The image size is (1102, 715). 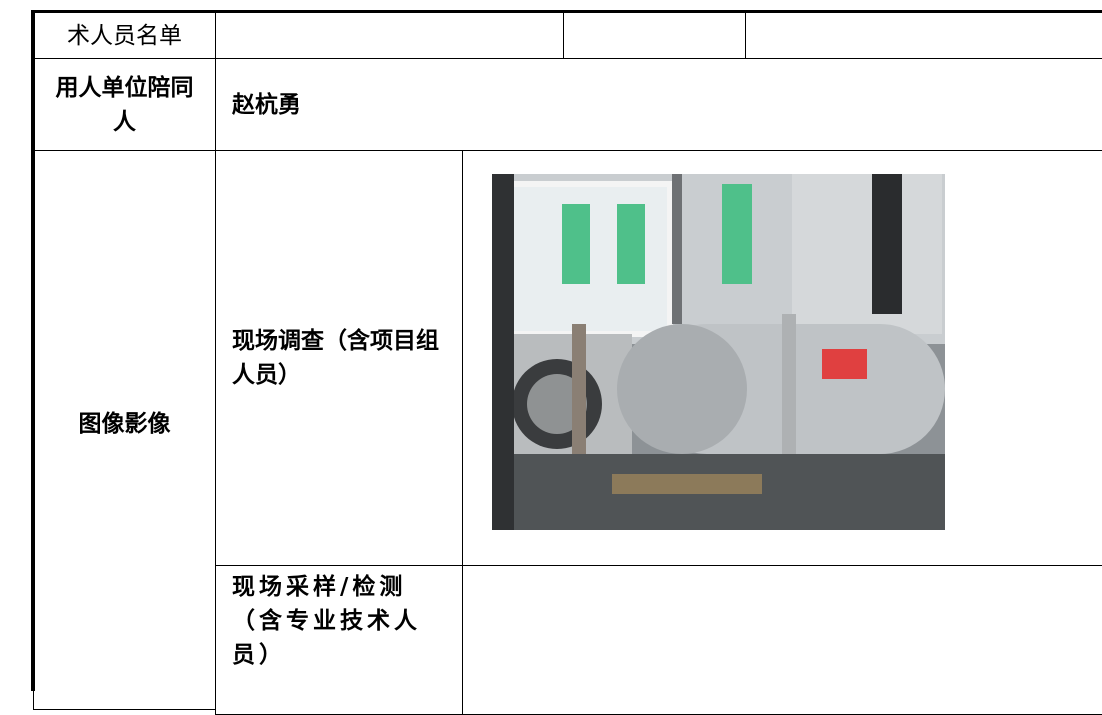 I want to click on cell-label: 现场调查（含项目组人员）, so click(x=339, y=358).